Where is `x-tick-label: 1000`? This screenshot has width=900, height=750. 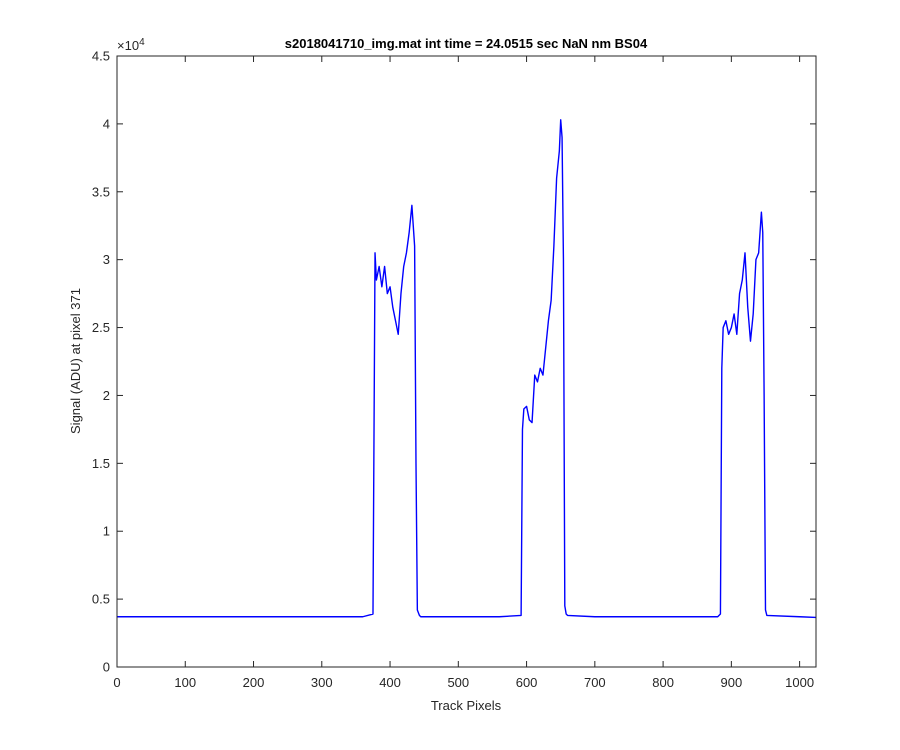 x-tick-label: 1000 is located at coordinates (799, 682).